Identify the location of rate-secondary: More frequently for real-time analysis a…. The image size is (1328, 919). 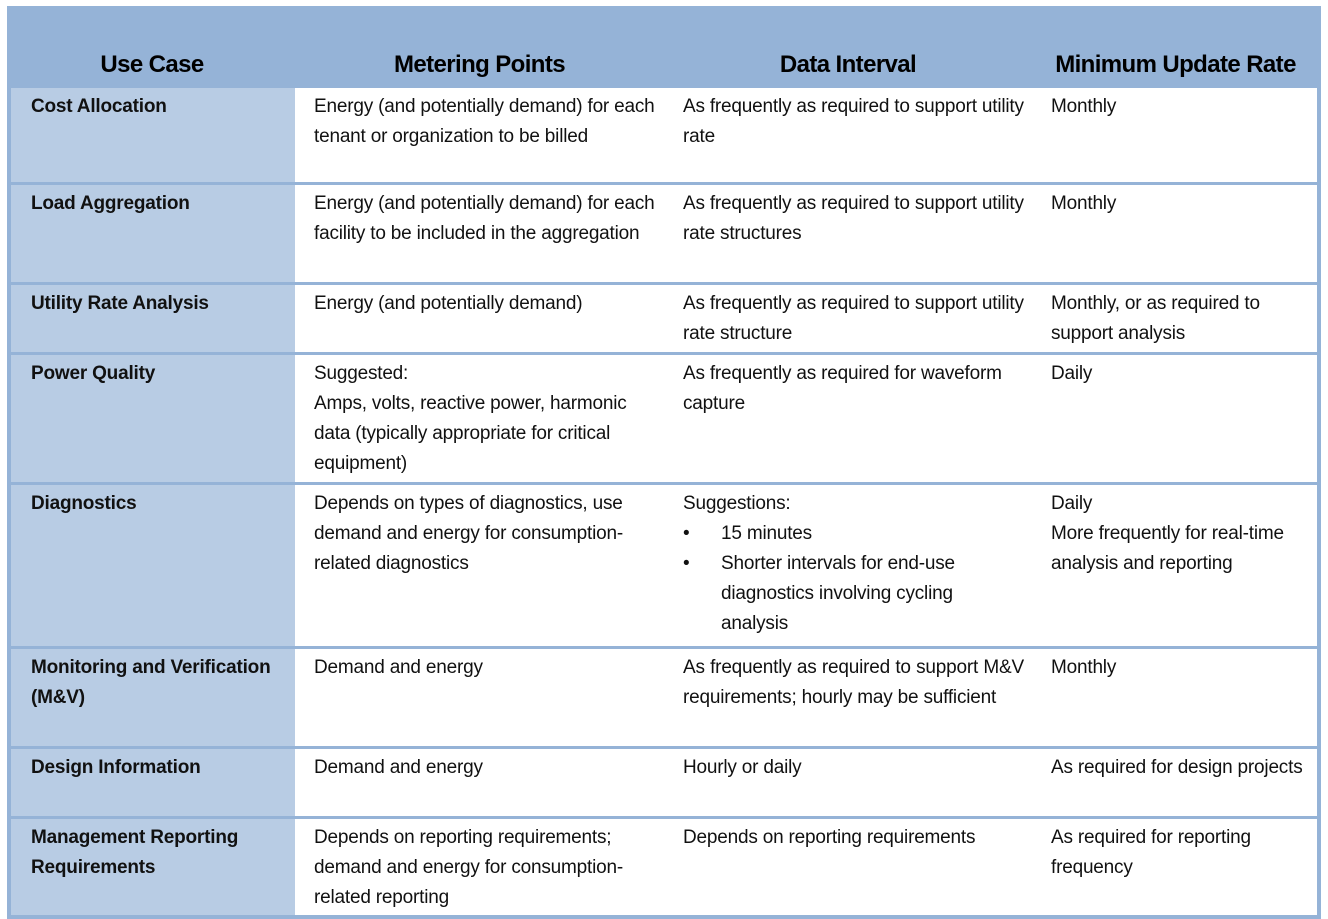
(1167, 548).